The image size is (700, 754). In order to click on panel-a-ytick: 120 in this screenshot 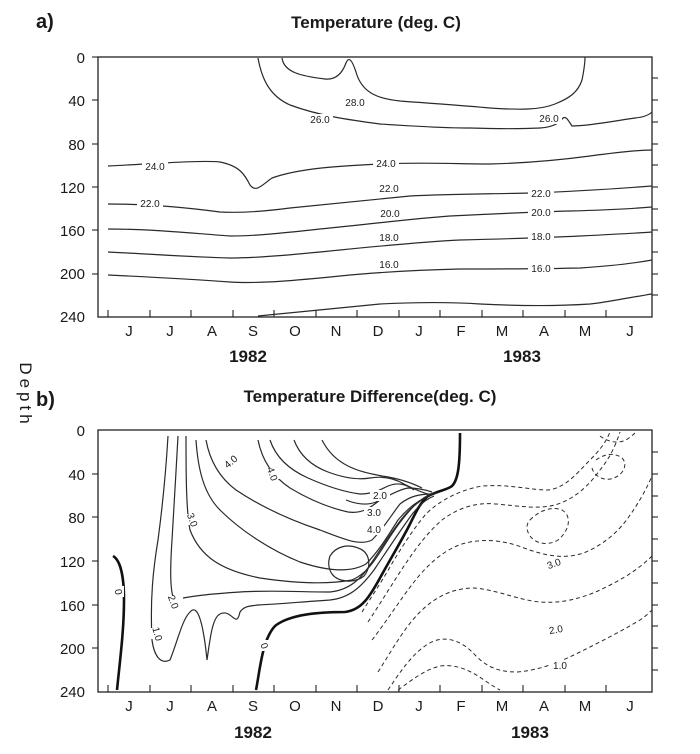, I will do `click(72, 188)`.